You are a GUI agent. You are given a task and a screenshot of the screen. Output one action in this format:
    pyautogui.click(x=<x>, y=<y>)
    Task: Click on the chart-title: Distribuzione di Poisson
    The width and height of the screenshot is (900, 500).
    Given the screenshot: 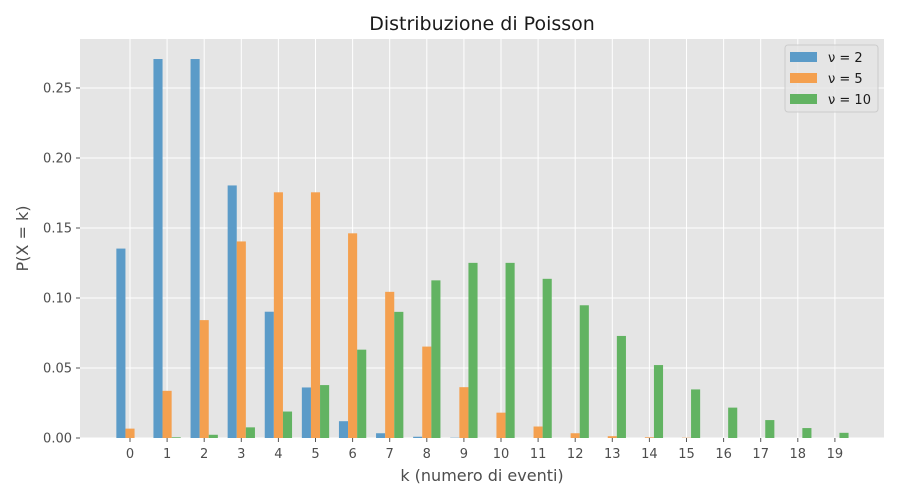 What is the action you would take?
    pyautogui.click(x=482, y=24)
    